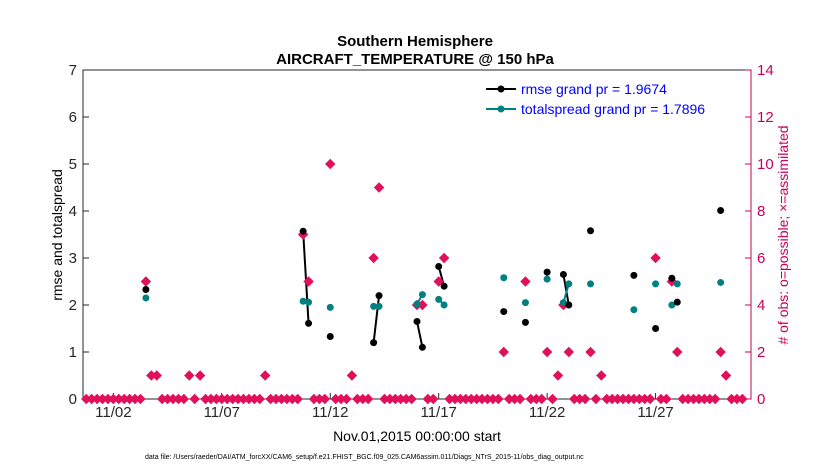 Image resolution: width=830 pixels, height=470 pixels. I want to click on left-tick-label: 2, so click(73, 305).